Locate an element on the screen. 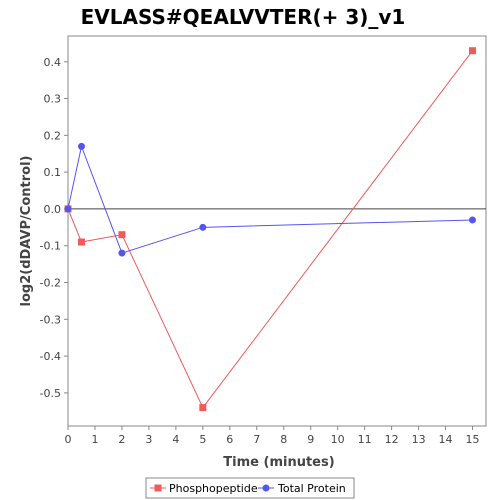 The image size is (500, 500). chart-title: EVLASS#QEALVVTER(+ 3)_v1 is located at coordinates (243, 17).